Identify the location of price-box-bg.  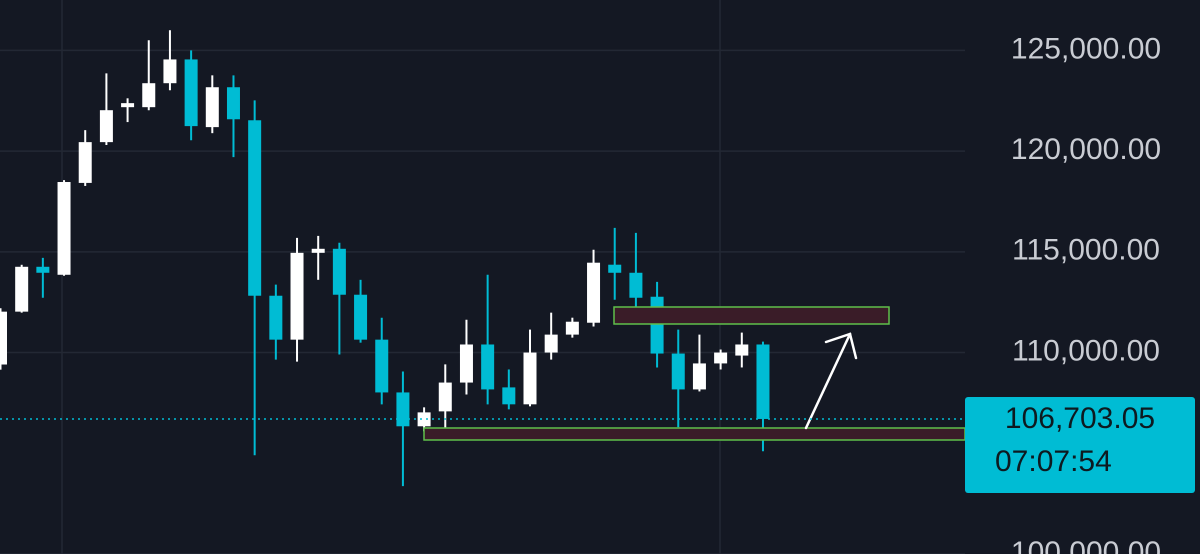
(1080, 445).